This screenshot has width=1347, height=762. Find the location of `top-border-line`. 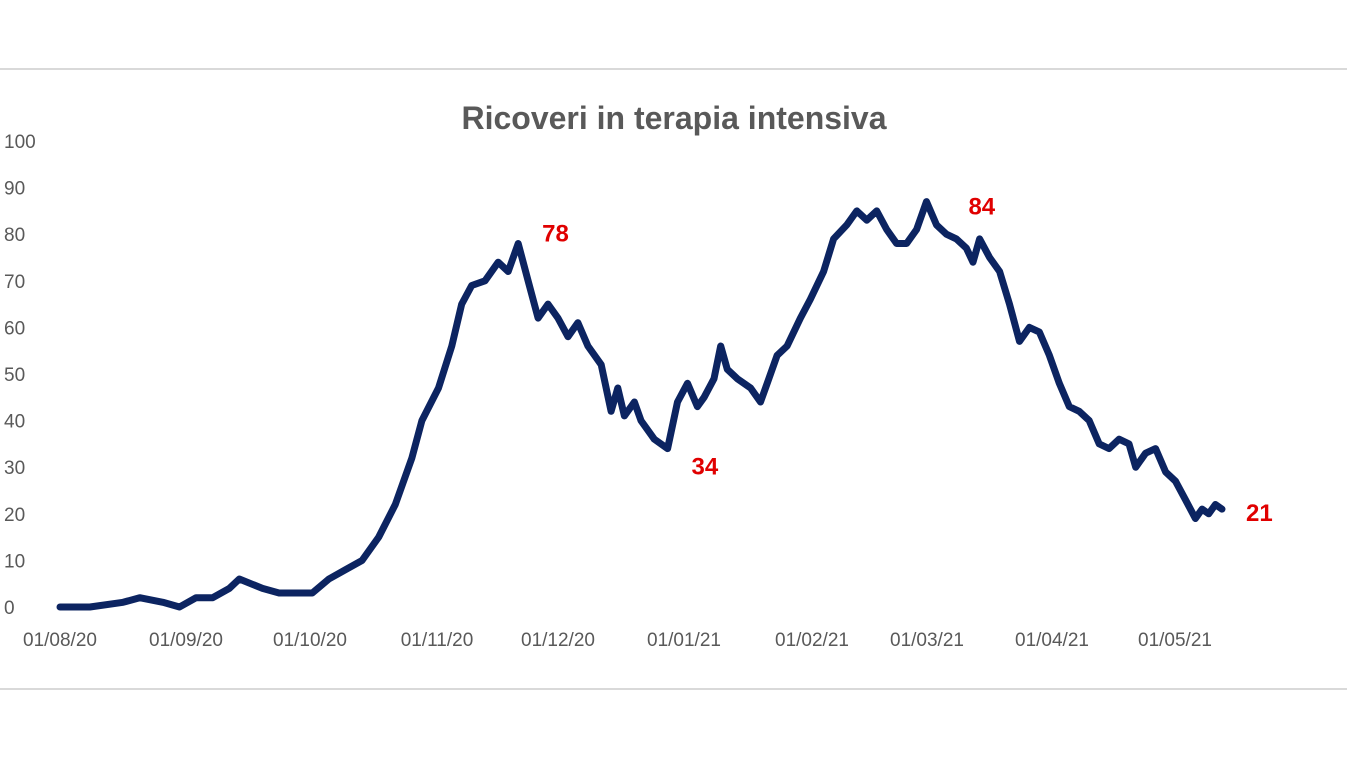

top-border-line is located at coordinates (673, 69).